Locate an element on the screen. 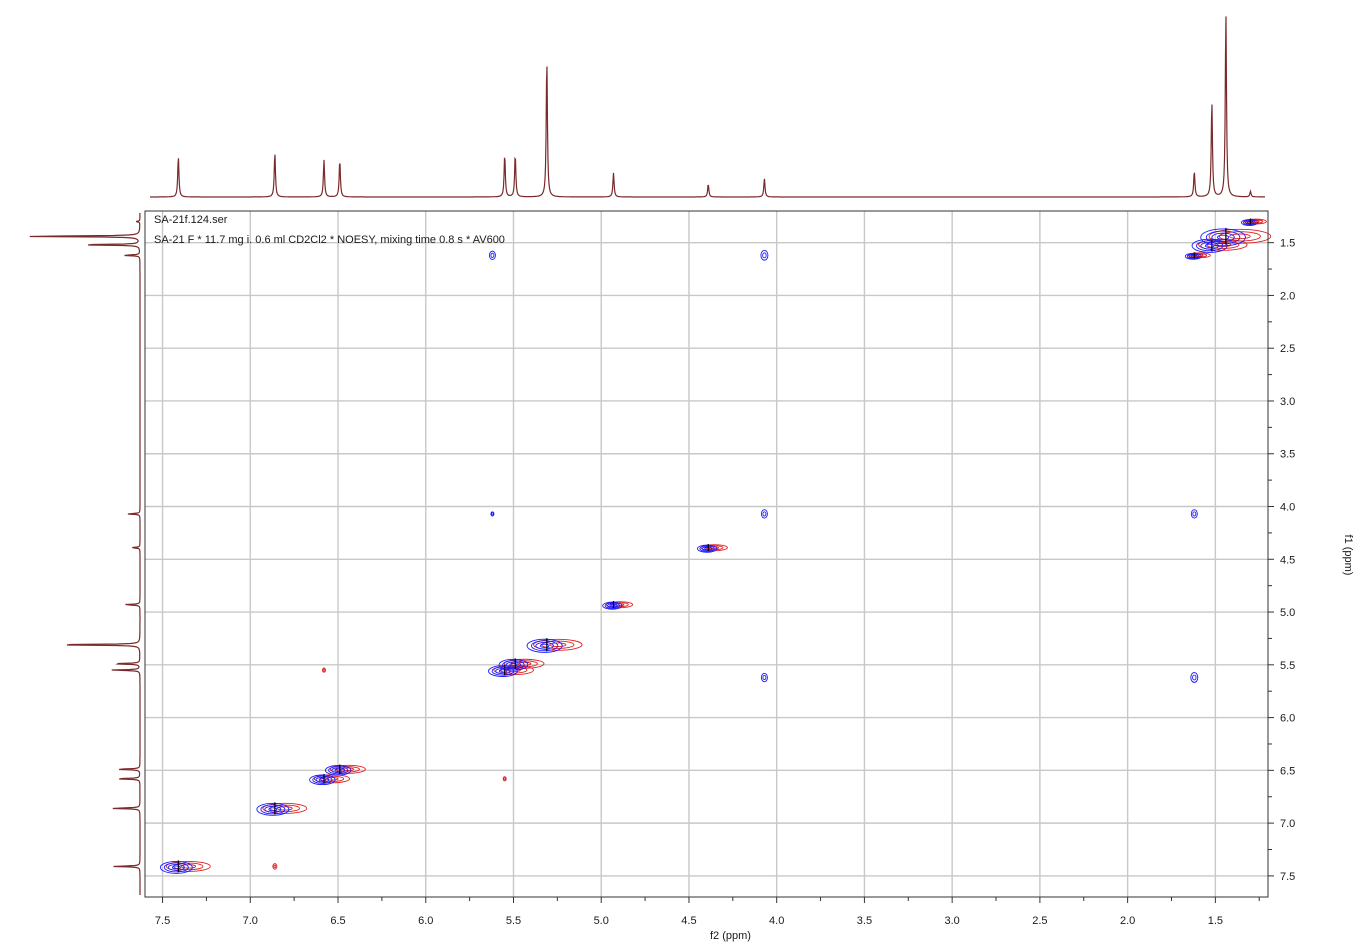  x-tick-label: 1.5 is located at coordinates (1215, 921).